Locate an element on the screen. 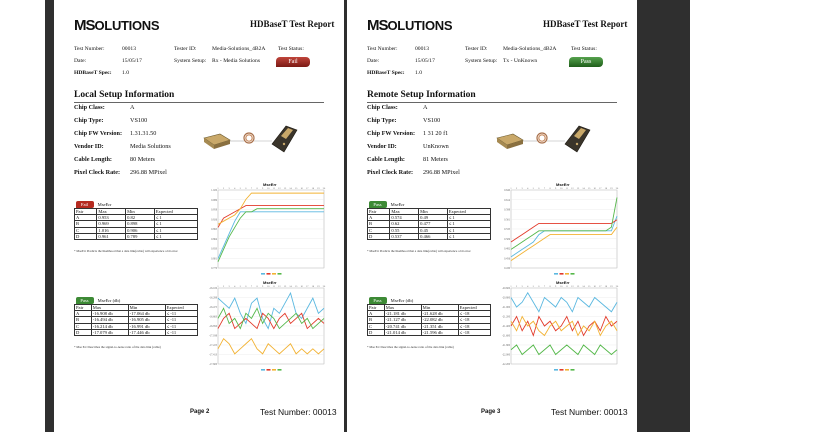 The width and height of the screenshot is (833, 432). setup-section-title: Remote Setup Information is located at coordinates (421, 95).